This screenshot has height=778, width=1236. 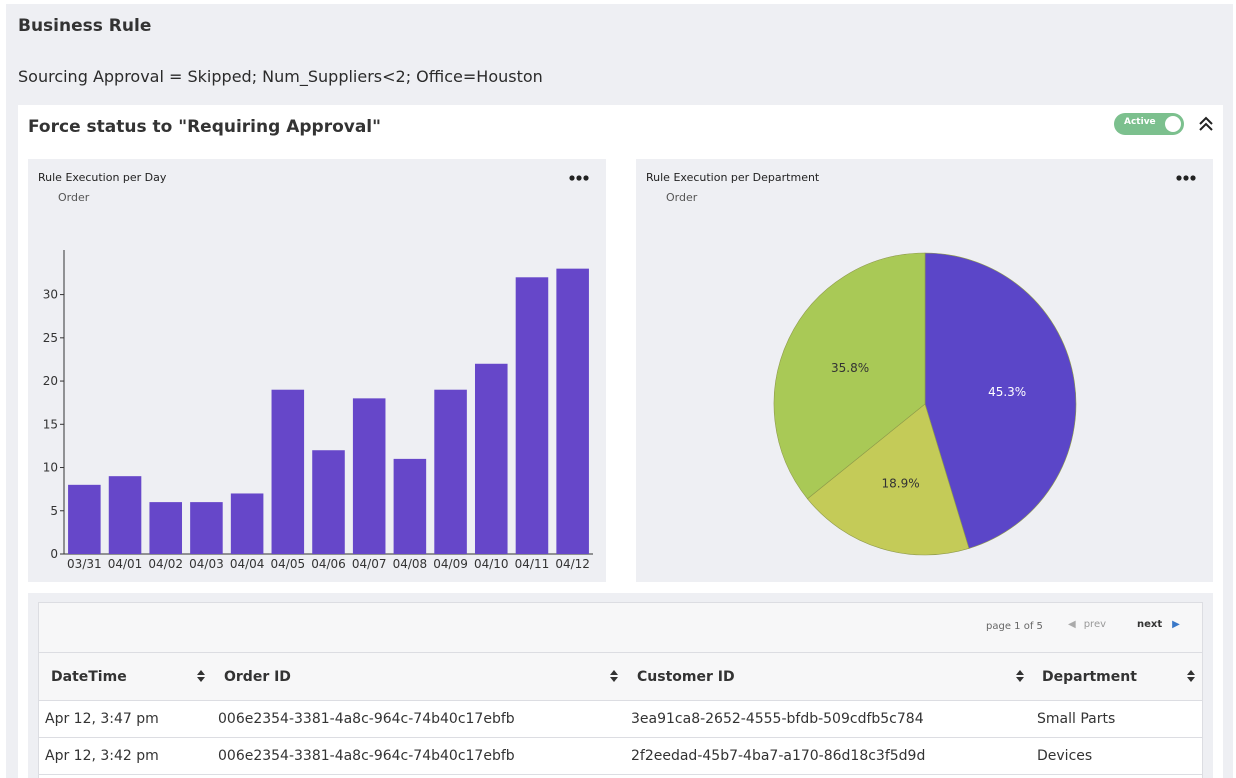 I want to click on column-header-datetime: DateTime, so click(x=89, y=677).